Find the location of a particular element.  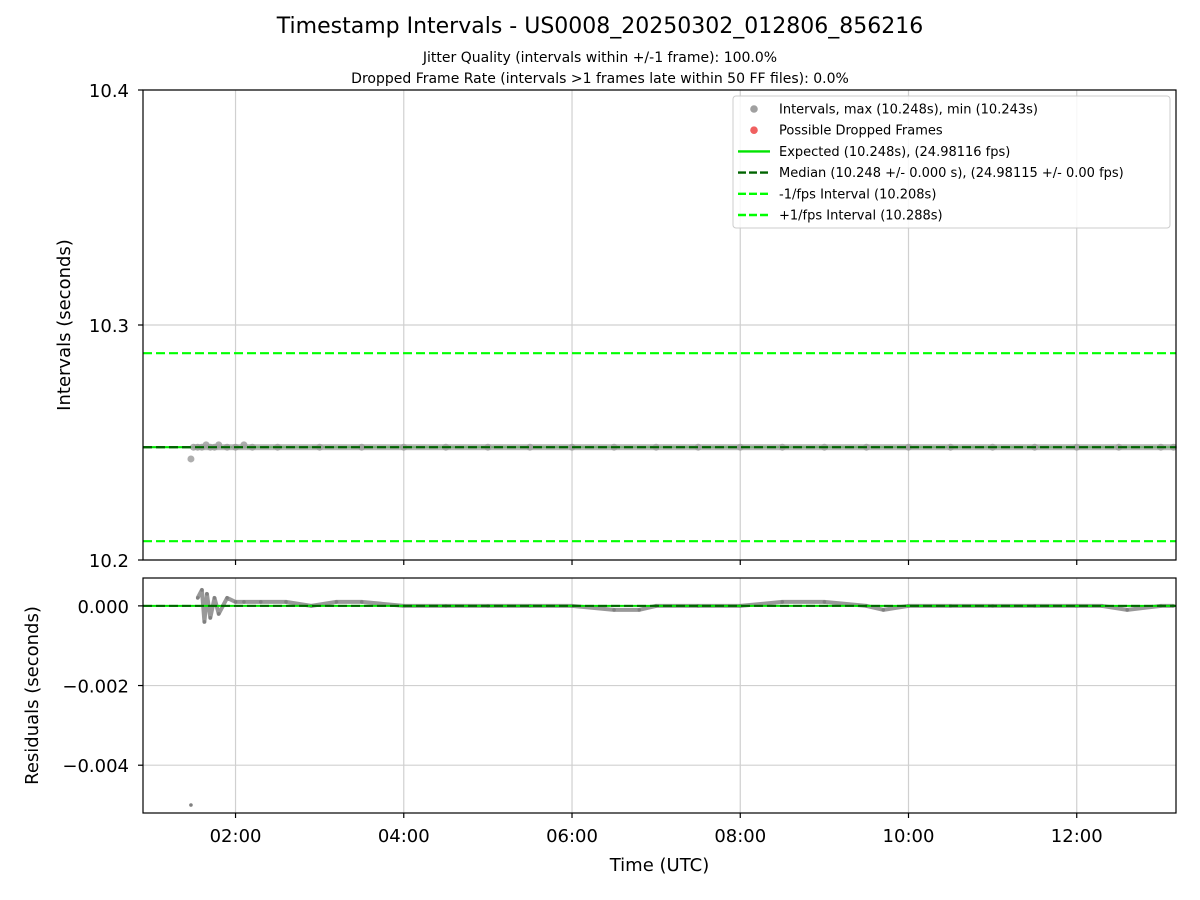

y-tick-label-top: 10.3 is located at coordinates (109, 326).